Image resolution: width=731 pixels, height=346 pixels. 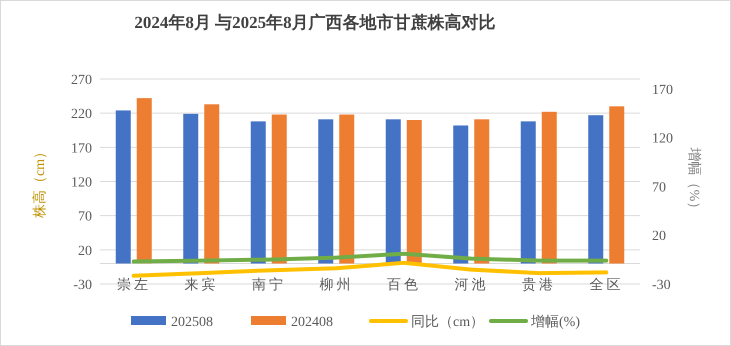 I want to click on x-tick-label: 来宾, so click(x=201, y=285).